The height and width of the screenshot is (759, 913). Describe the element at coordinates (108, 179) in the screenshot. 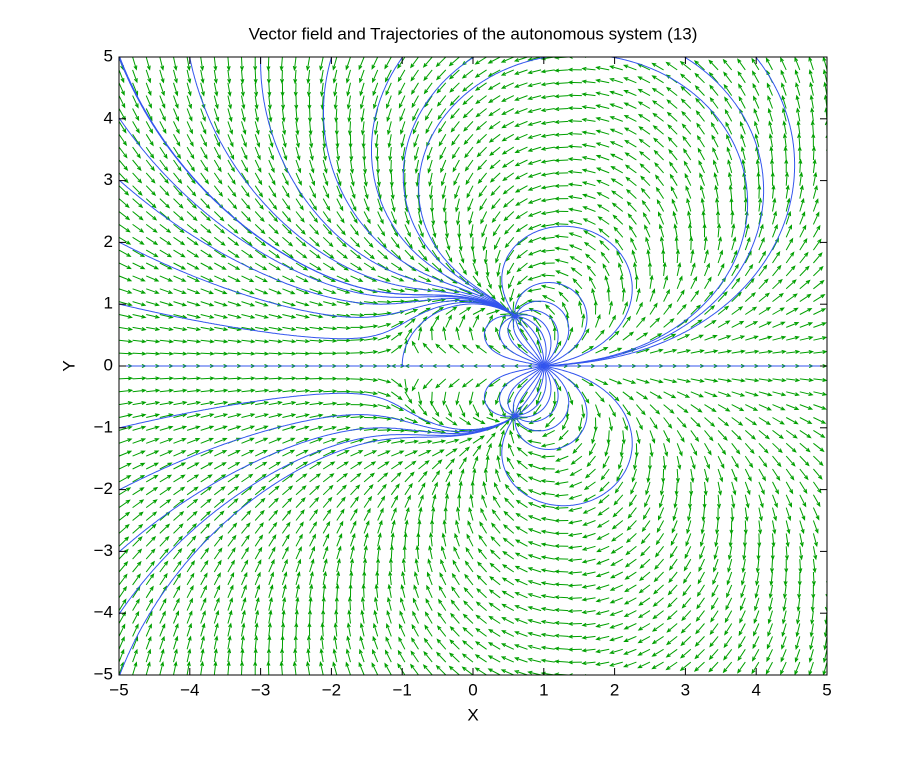

I see `y-tick-label: 3` at that location.